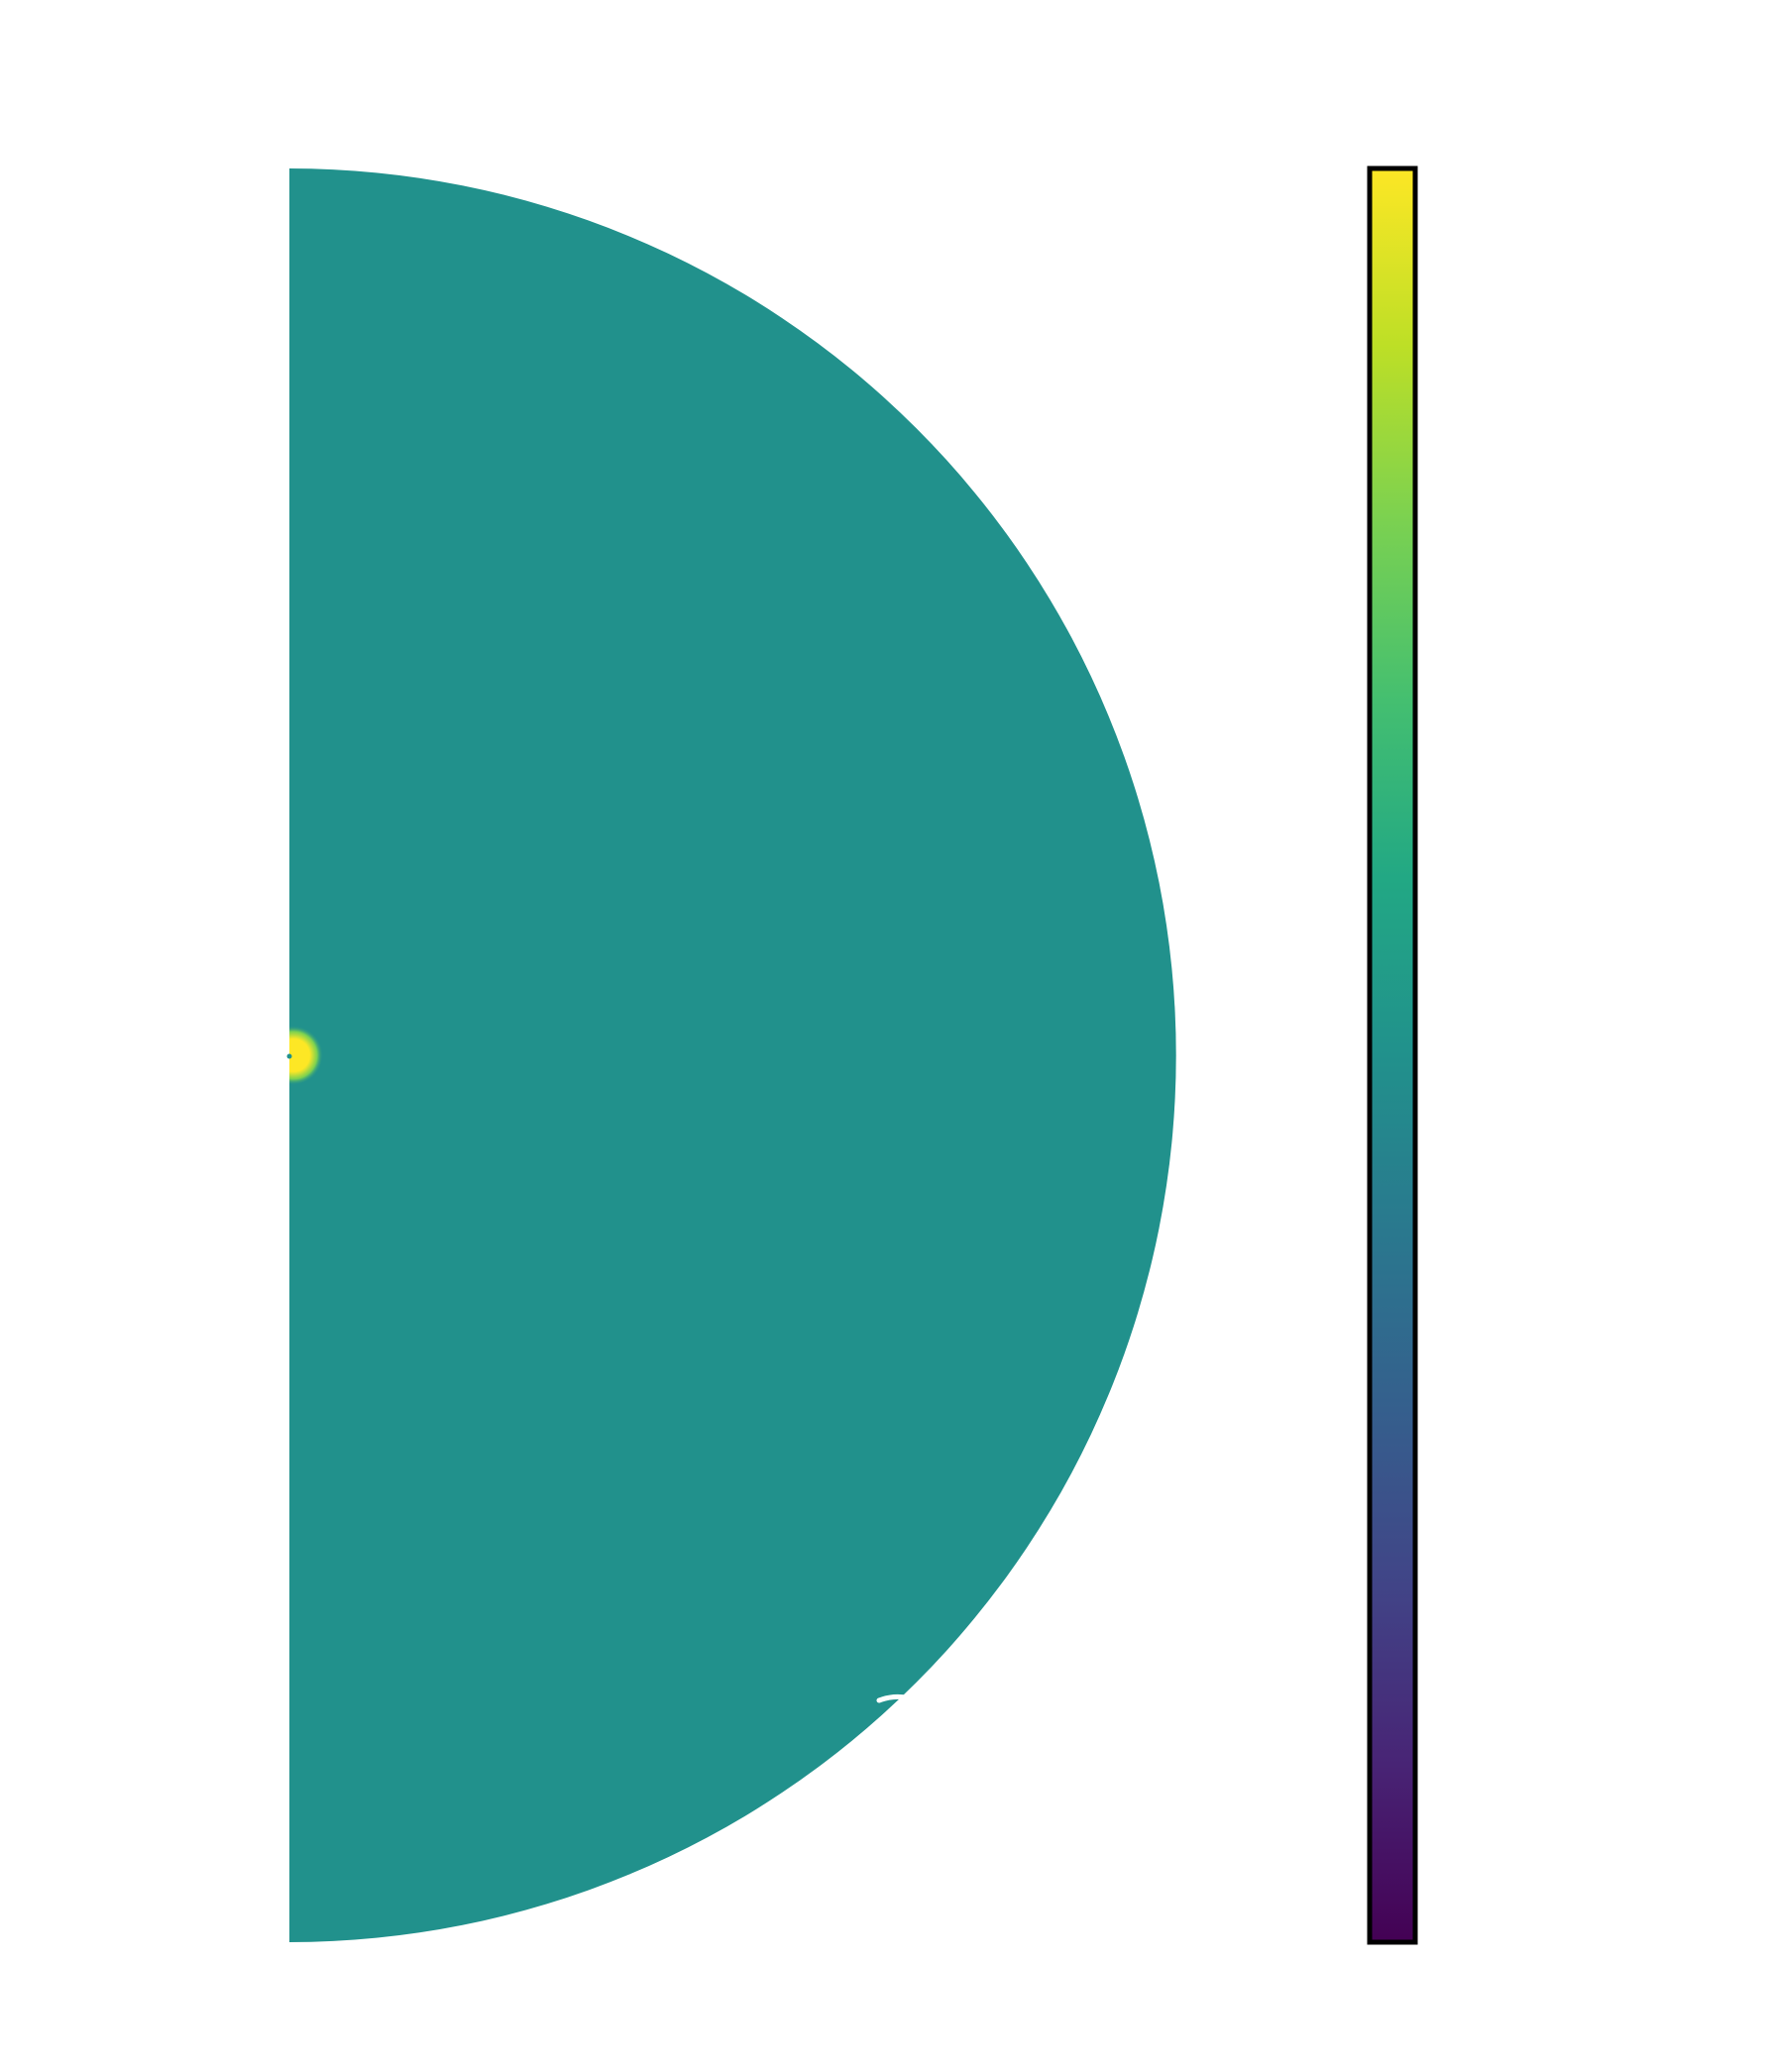 The width and height of the screenshot is (1773, 2072). Describe the element at coordinates (1392, 1055) in the screenshot. I see `colorbar` at that location.